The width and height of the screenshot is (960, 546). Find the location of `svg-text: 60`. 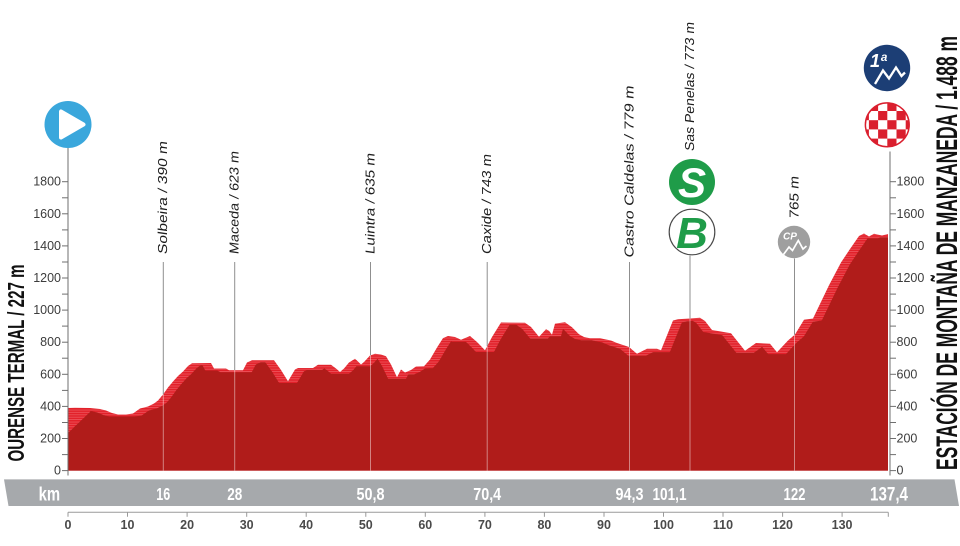

svg-text: 60 is located at coordinates (425, 525).